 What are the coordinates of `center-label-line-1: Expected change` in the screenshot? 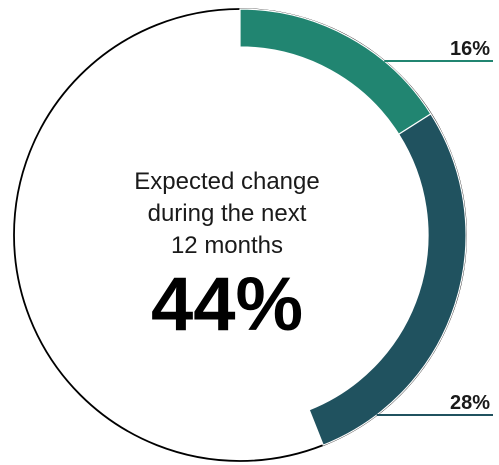 It's located at (226, 181).